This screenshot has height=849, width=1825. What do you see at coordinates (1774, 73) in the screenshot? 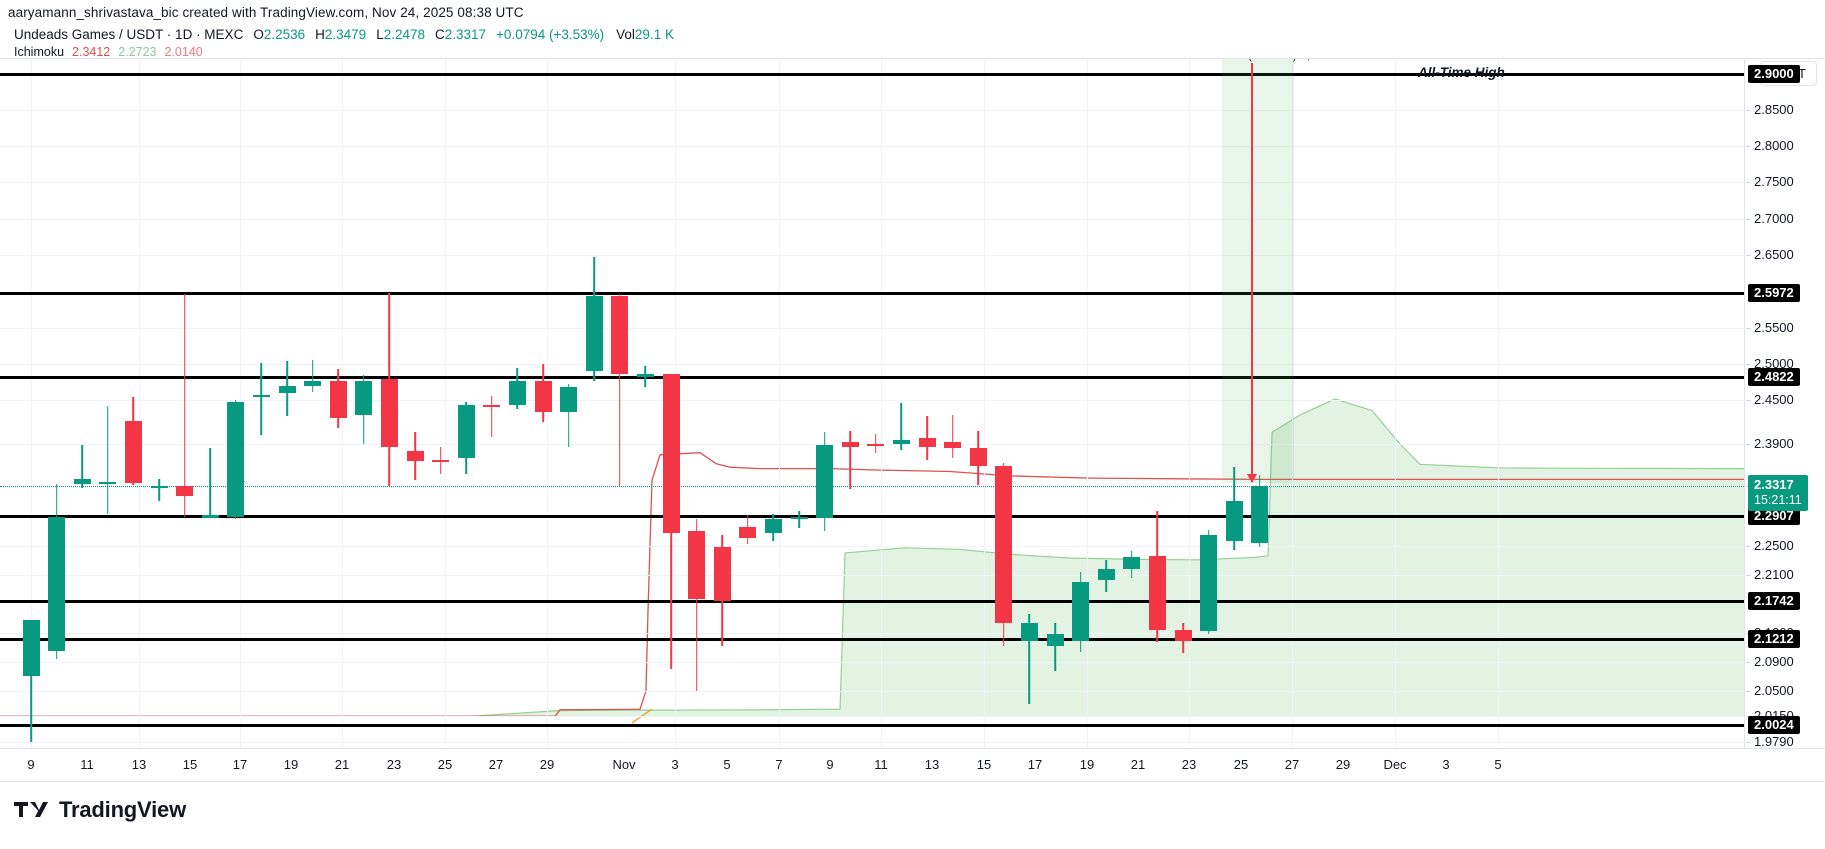
I see `price-level-badge: 2.9000` at bounding box center [1774, 73].